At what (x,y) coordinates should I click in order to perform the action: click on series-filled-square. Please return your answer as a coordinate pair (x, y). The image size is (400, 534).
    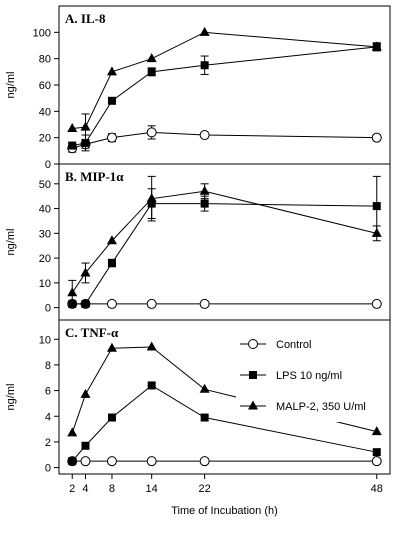
    Looking at the image, I should click on (224, 423).